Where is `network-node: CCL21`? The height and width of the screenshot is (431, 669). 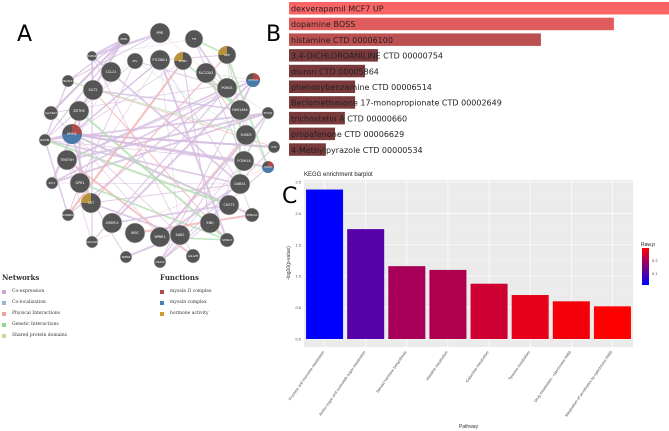
network-node: CCL21 is located at coordinates (111, 72).